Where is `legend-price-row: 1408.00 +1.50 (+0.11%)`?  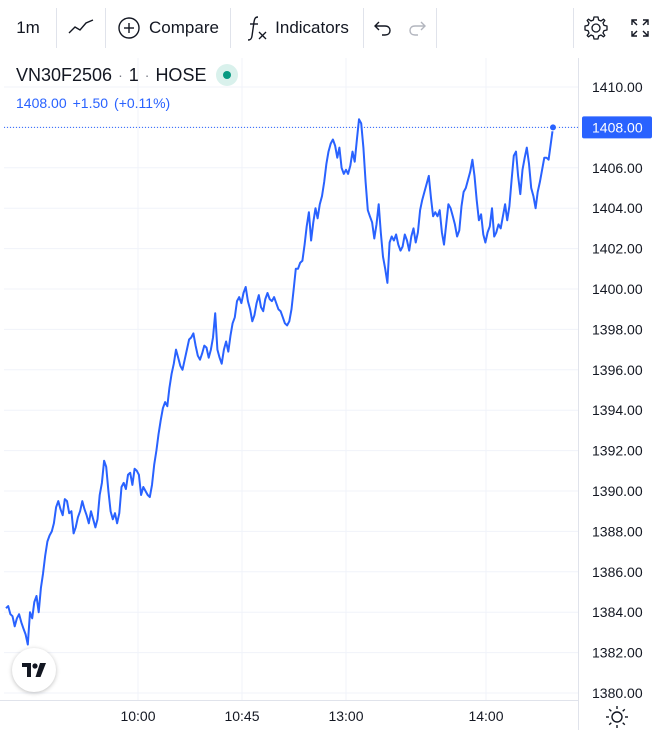 legend-price-row: 1408.00 +1.50 (+0.11%) is located at coordinates (127, 103).